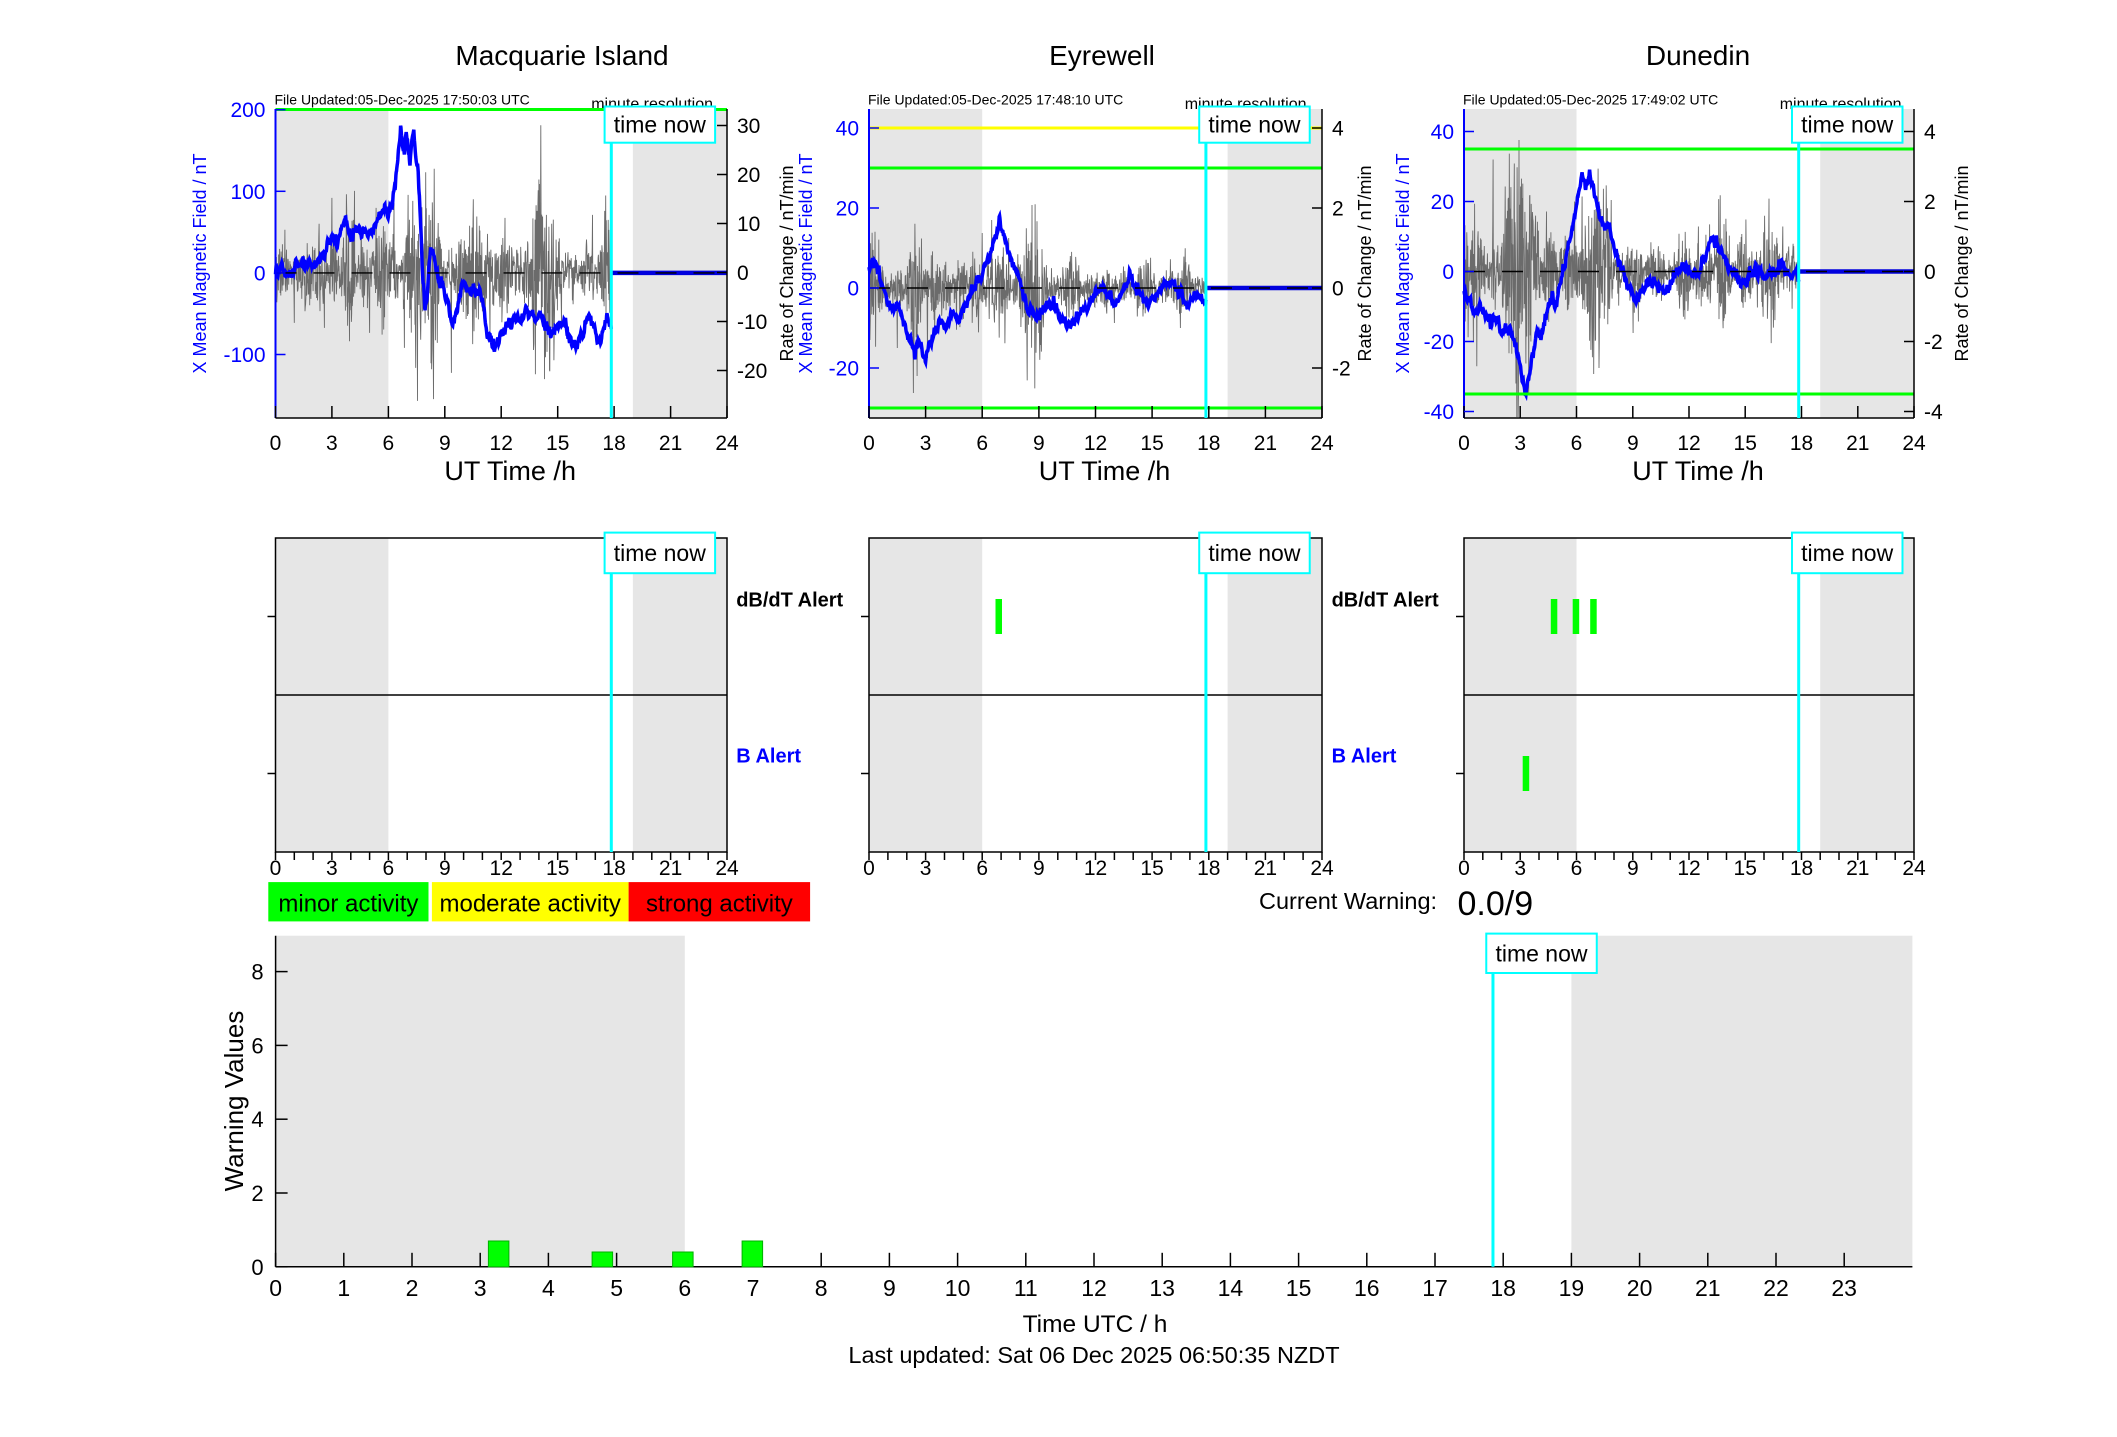 This screenshot has width=2117, height=1437. What do you see at coordinates (995, 100) in the screenshot?
I see `svg-text:File Updated:05-Dec-2025 17:48: File Updated:05-Dec-2025 17:48:10 UTC` at bounding box center [995, 100].